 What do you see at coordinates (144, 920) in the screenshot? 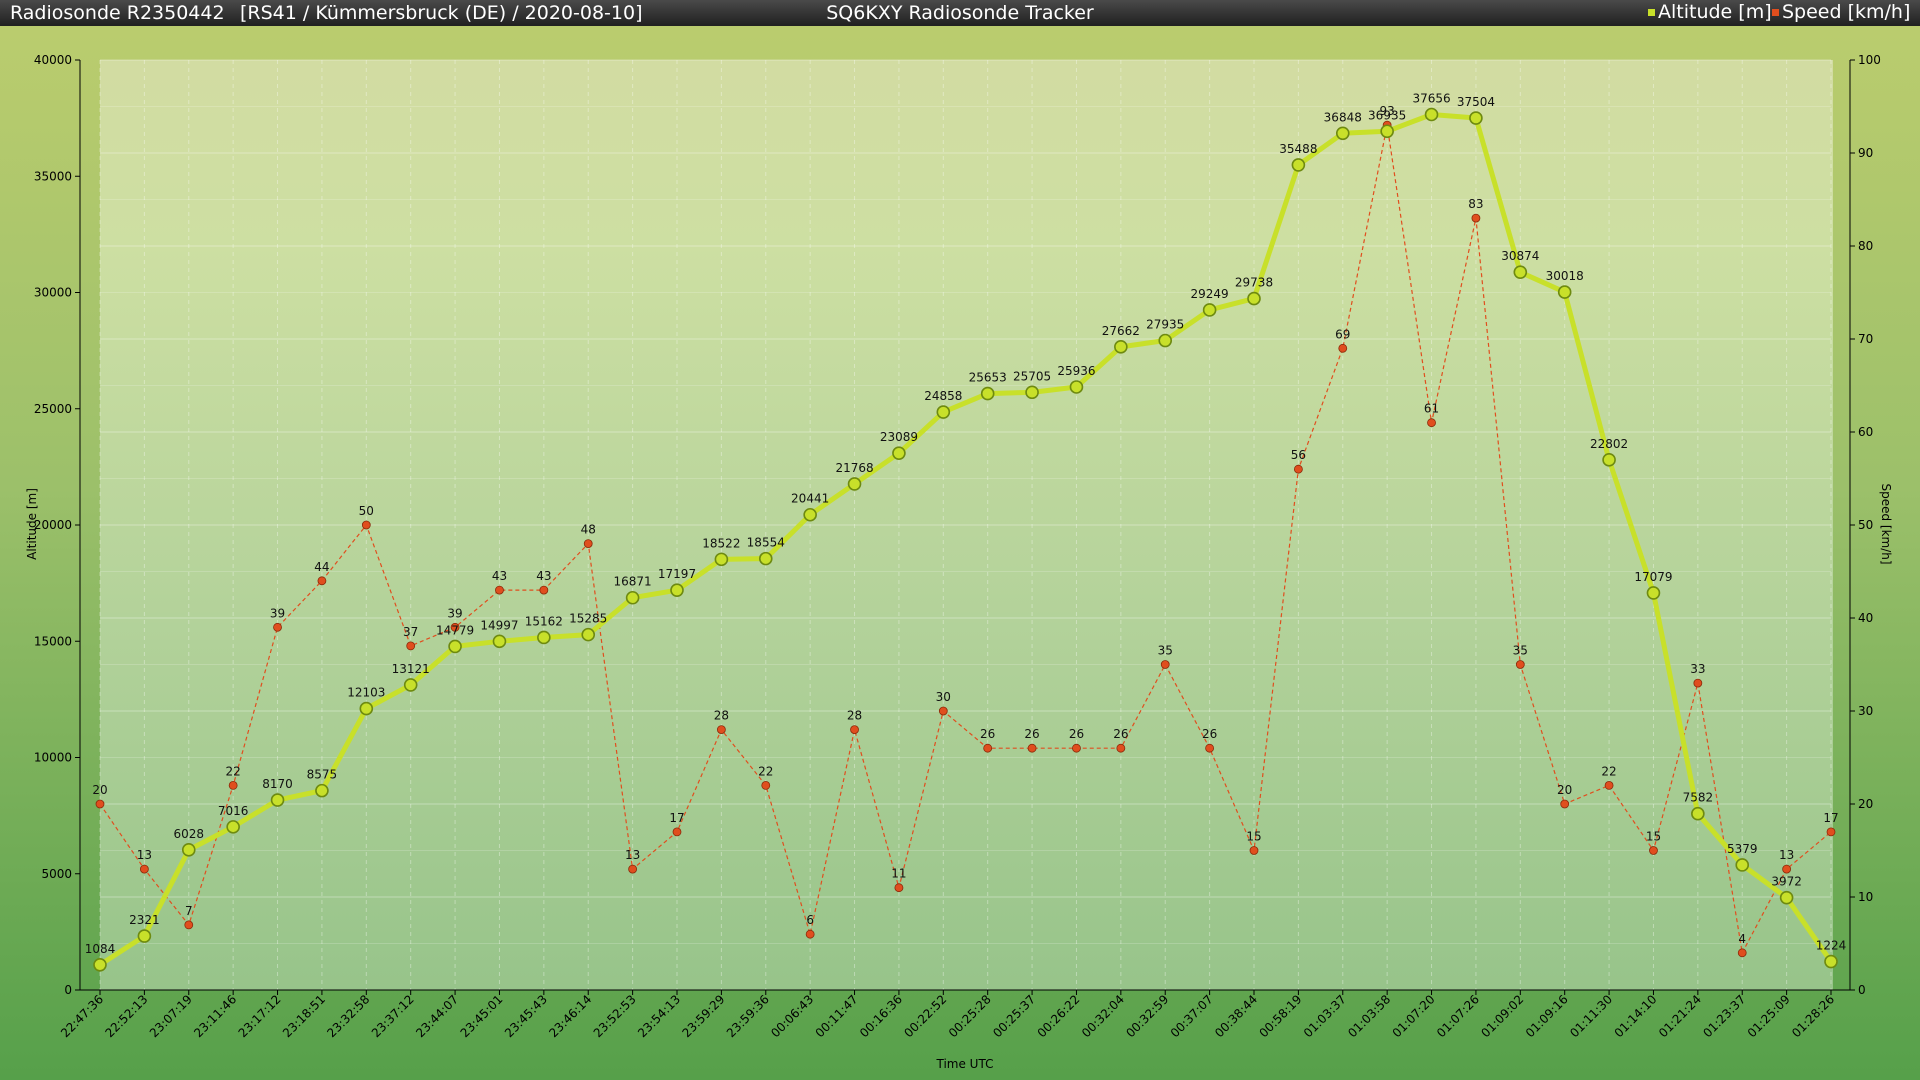
I see `altitude-data-label: 2321` at bounding box center [144, 920].